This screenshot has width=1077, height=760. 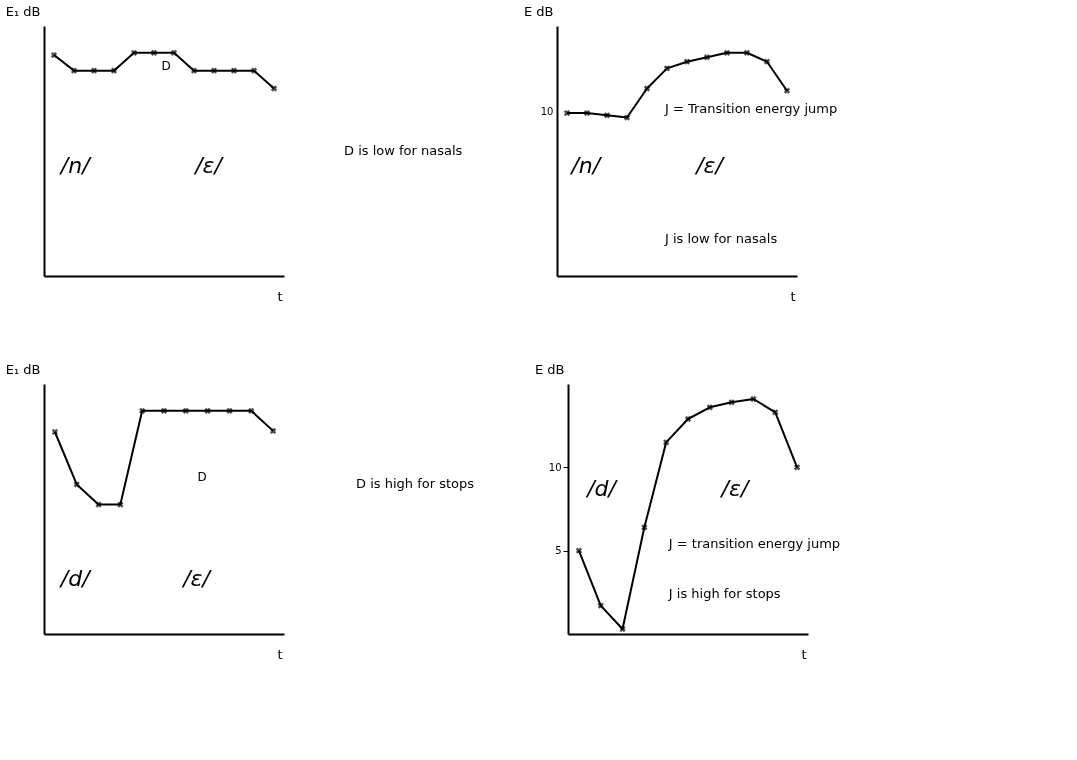 What do you see at coordinates (558, 551) in the screenshot?
I see `y-tick-label: 5` at bounding box center [558, 551].